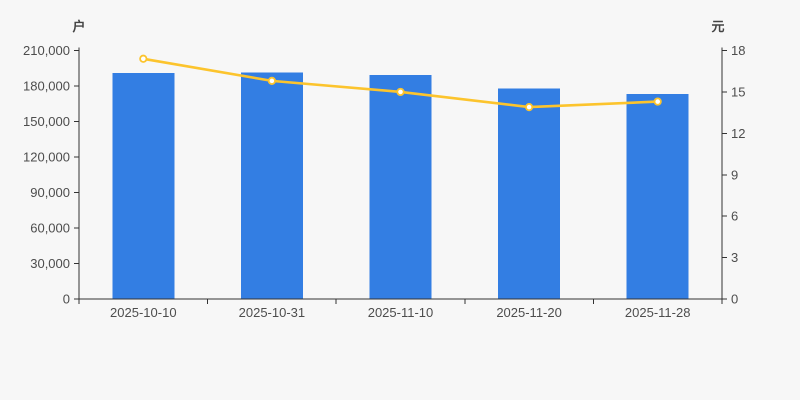 This screenshot has width=800, height=400. Describe the element at coordinates (272, 312) in the screenshot. I see `x-axis-category-label: 2025-10-31` at that location.